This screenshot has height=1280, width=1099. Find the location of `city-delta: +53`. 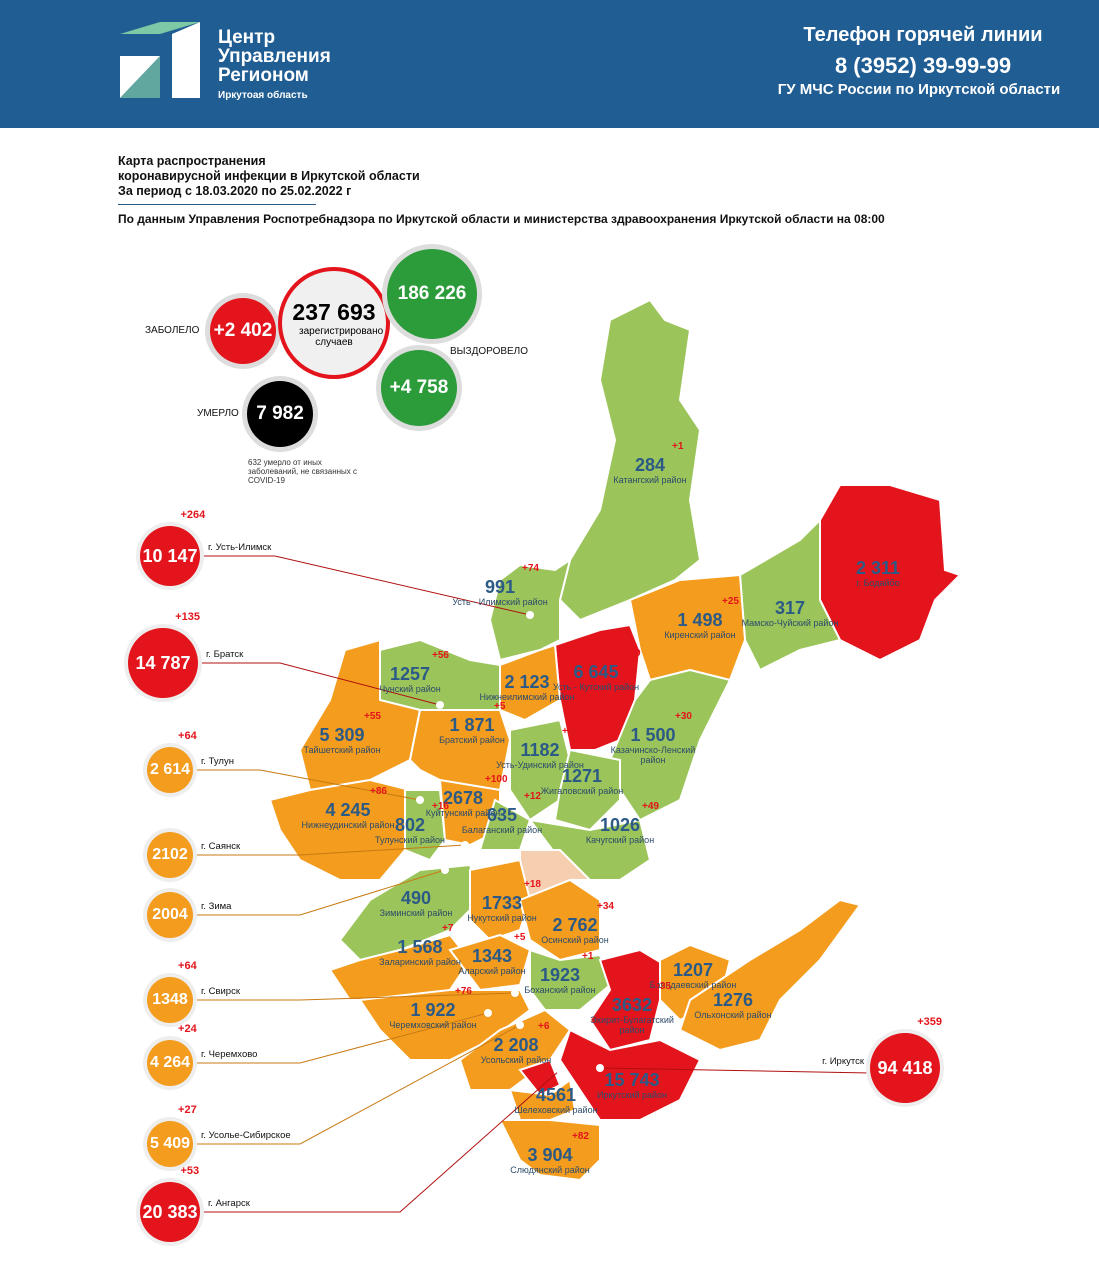

city-delta: +53 is located at coordinates (190, 1171).